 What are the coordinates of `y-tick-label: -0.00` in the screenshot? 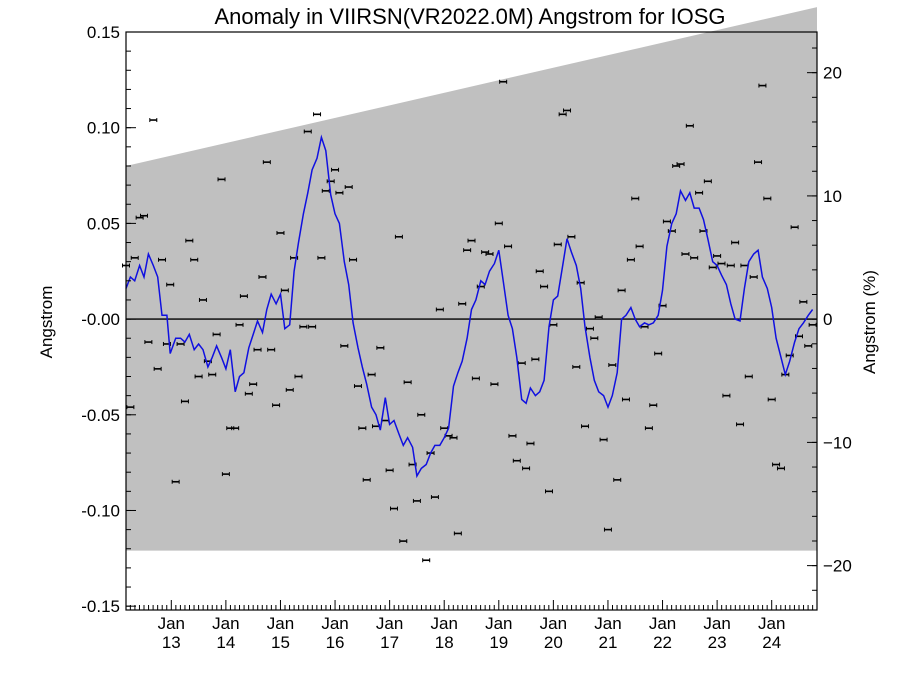 It's located at (100, 319).